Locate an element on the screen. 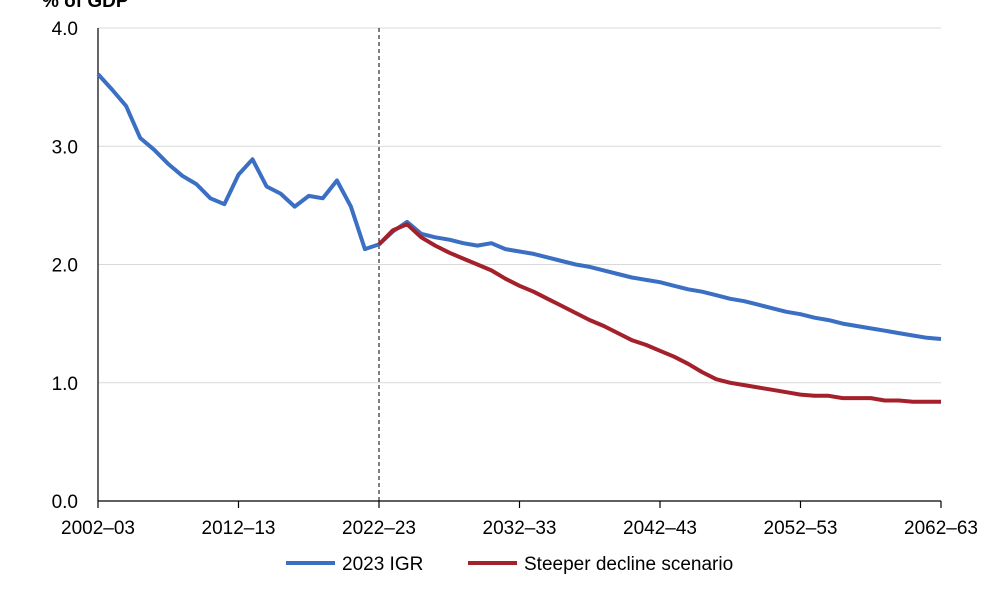 This screenshot has height=600, width=1000. y-tick-label: 4.0 is located at coordinates (65, 29).